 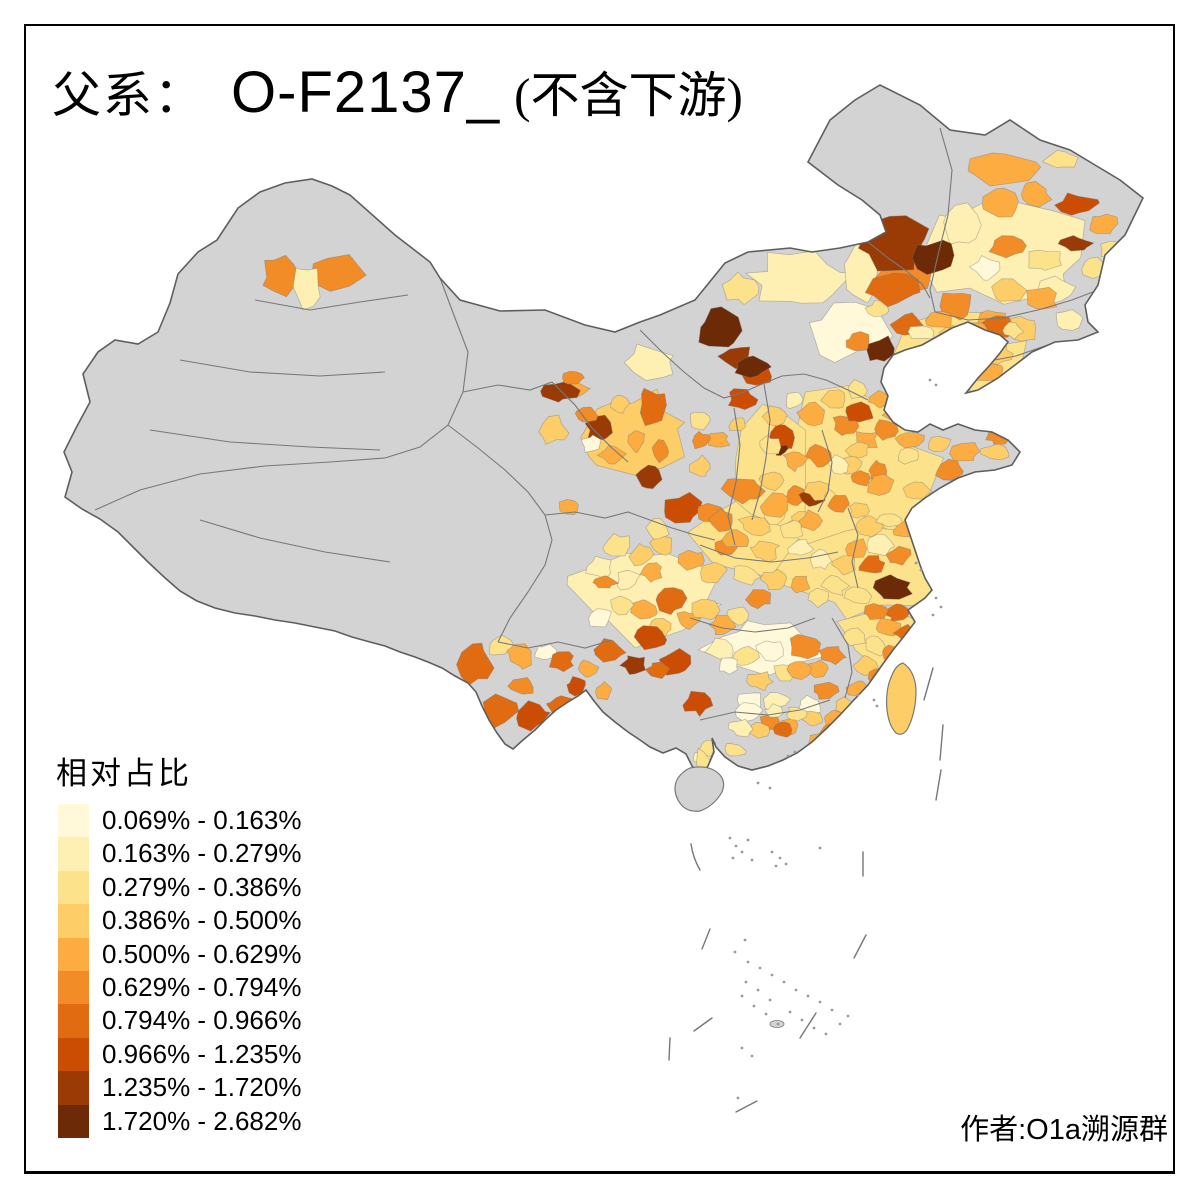 I want to click on title-paternal-label: 父系：, so click(x=129, y=95).